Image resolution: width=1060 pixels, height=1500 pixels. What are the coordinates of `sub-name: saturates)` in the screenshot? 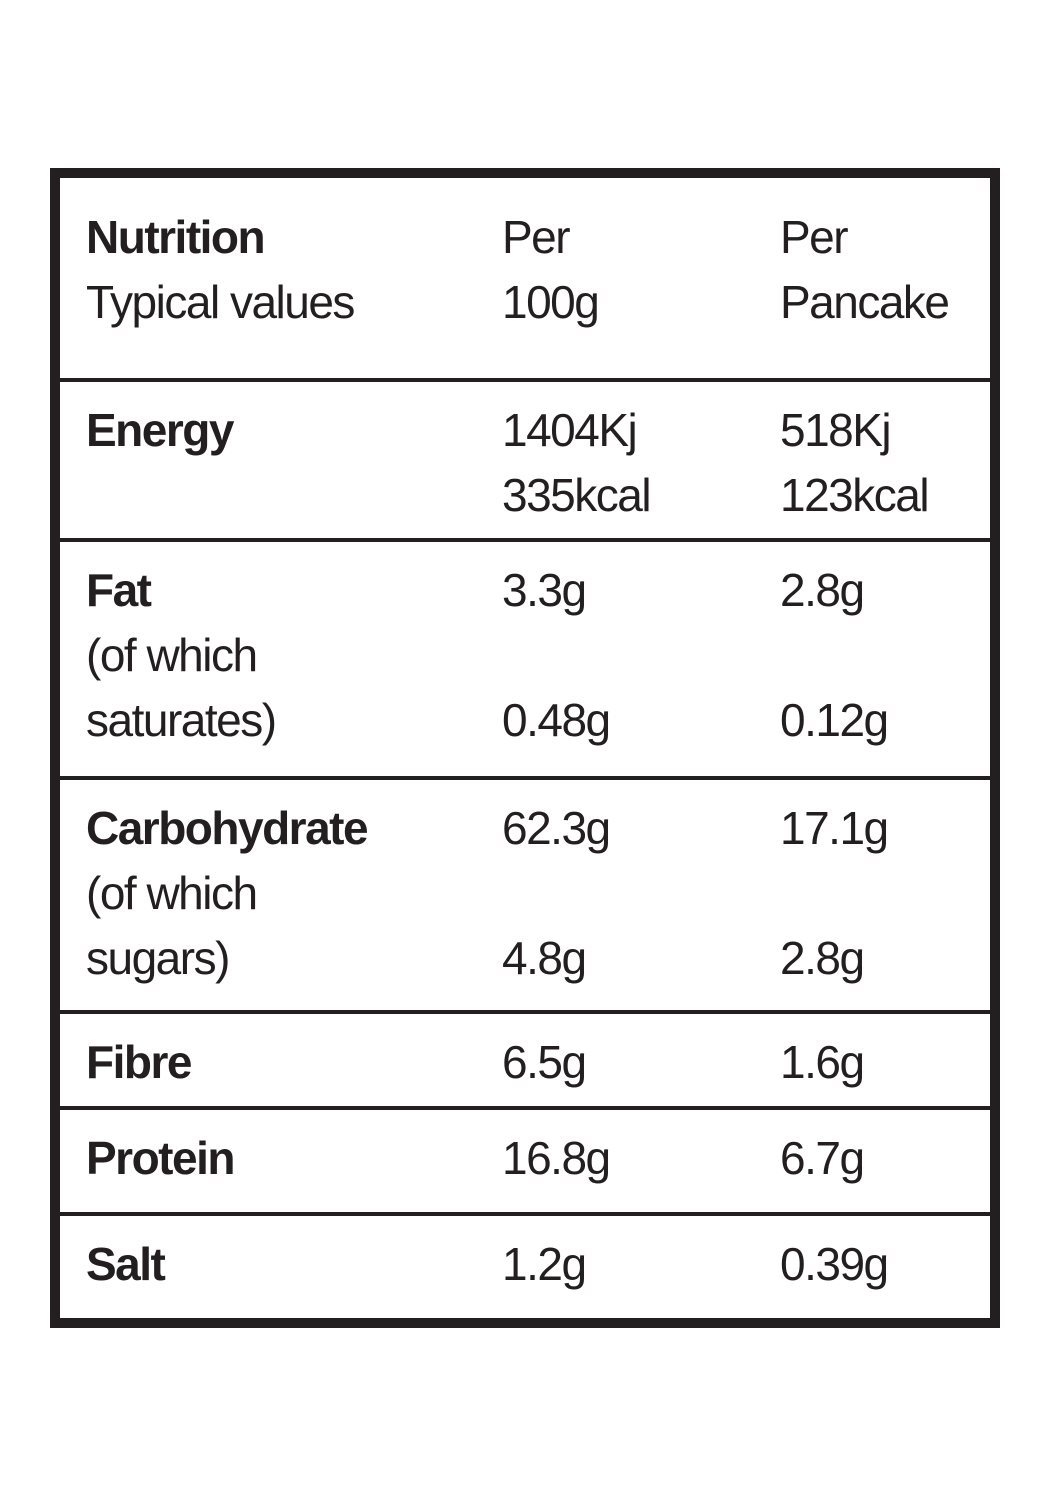 It's located at (181, 720).